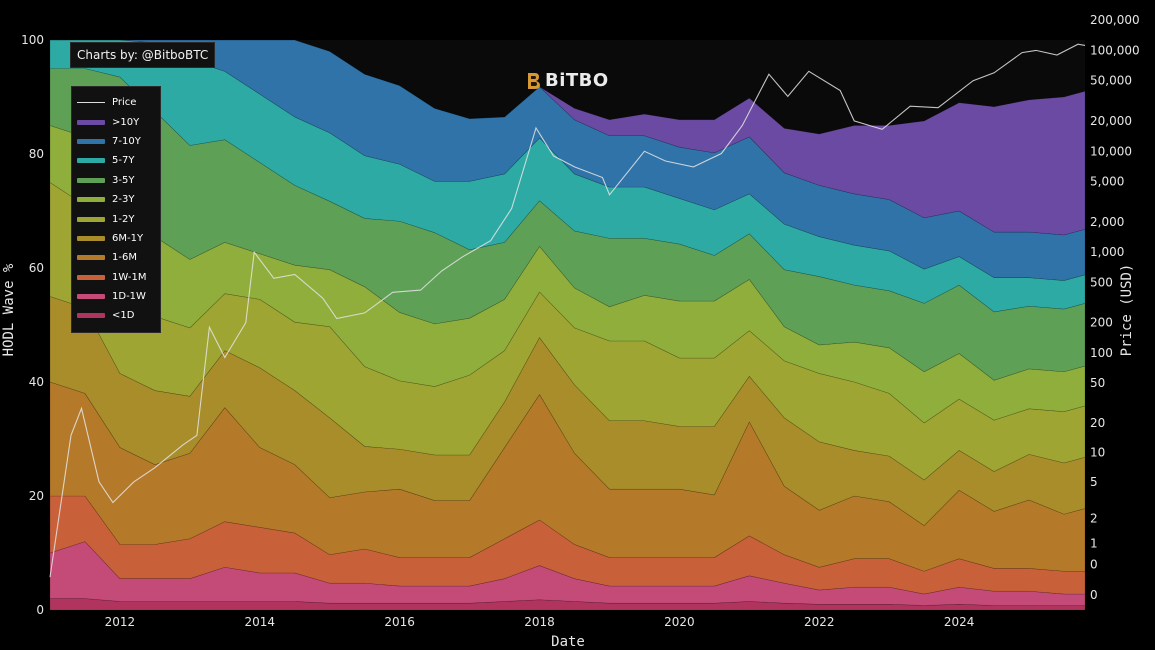 The image size is (1155, 650). Describe the element at coordinates (36, 154) in the screenshot. I see `y-tick-label: 80` at that location.